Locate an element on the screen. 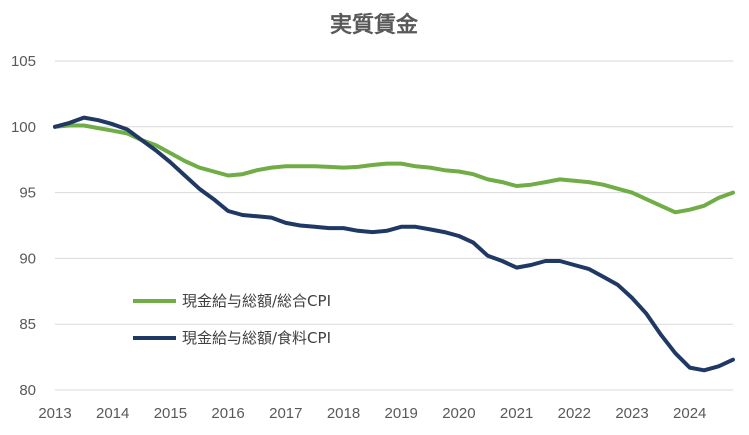 The image size is (749, 435). x-tick-label: 2014 is located at coordinates (112, 413).